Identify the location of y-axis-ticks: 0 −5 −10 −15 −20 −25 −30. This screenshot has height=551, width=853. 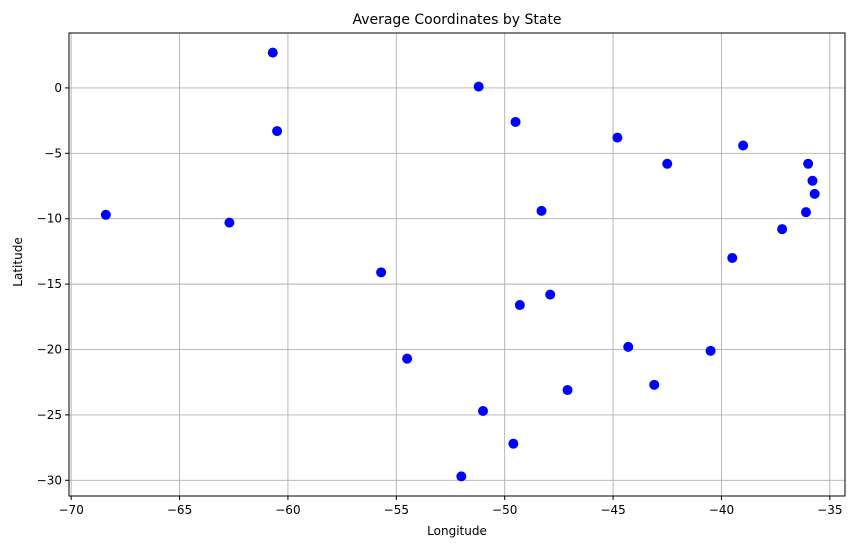
(53, 284).